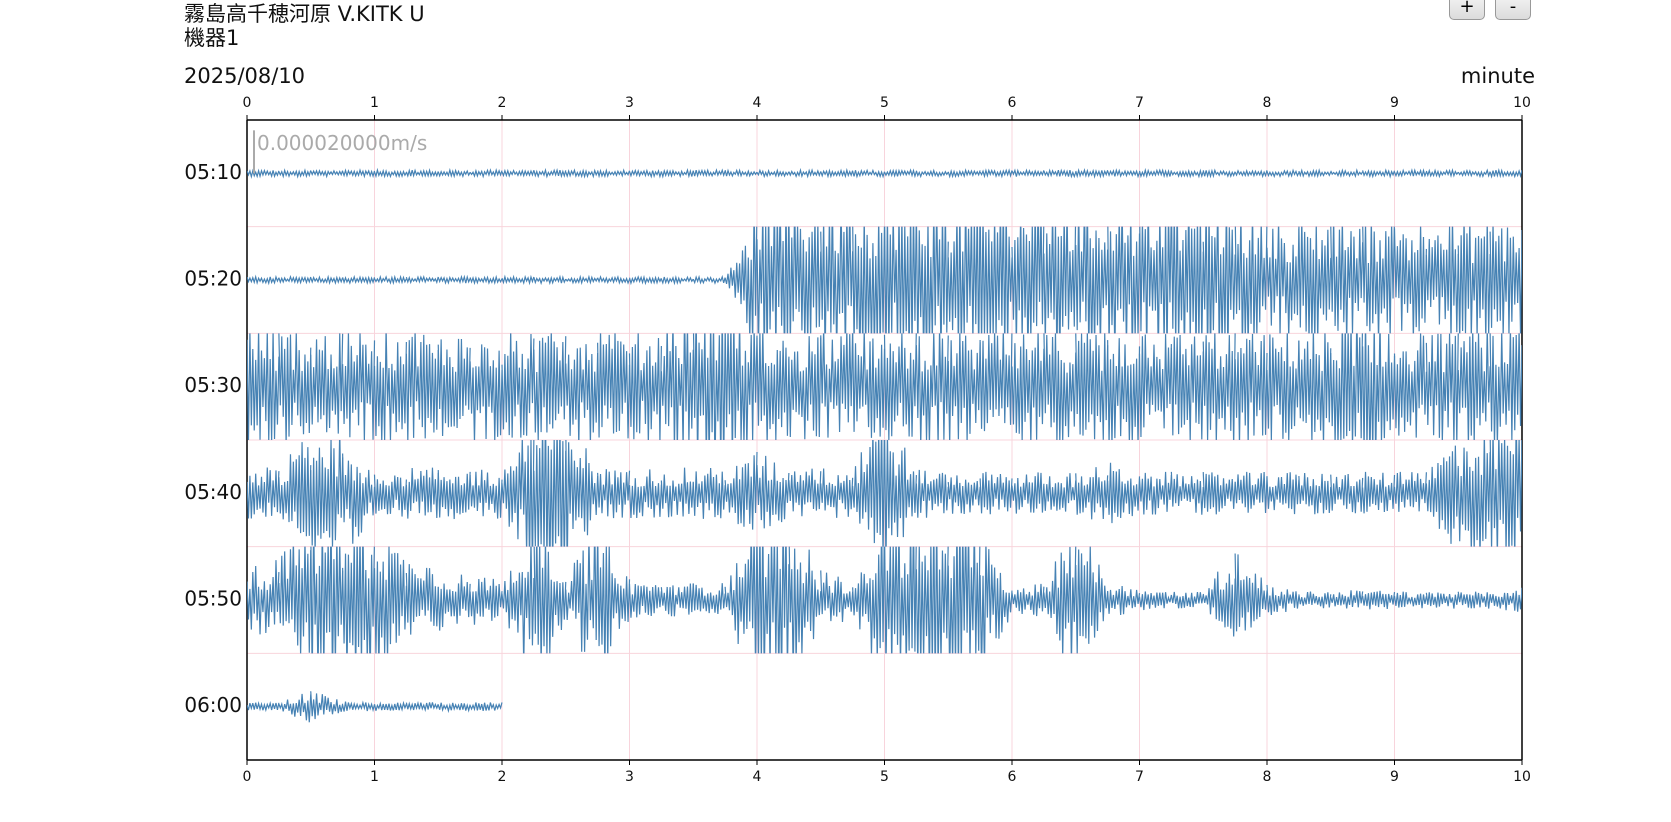 The height and width of the screenshot is (822, 1671). What do you see at coordinates (213, 705) in the screenshot?
I see `row-time-label: 06:00` at bounding box center [213, 705].